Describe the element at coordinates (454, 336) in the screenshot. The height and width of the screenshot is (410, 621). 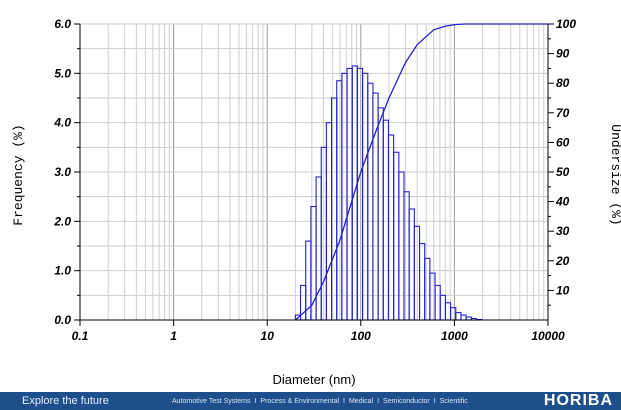
I see `x-tick-label: 1000` at that location.